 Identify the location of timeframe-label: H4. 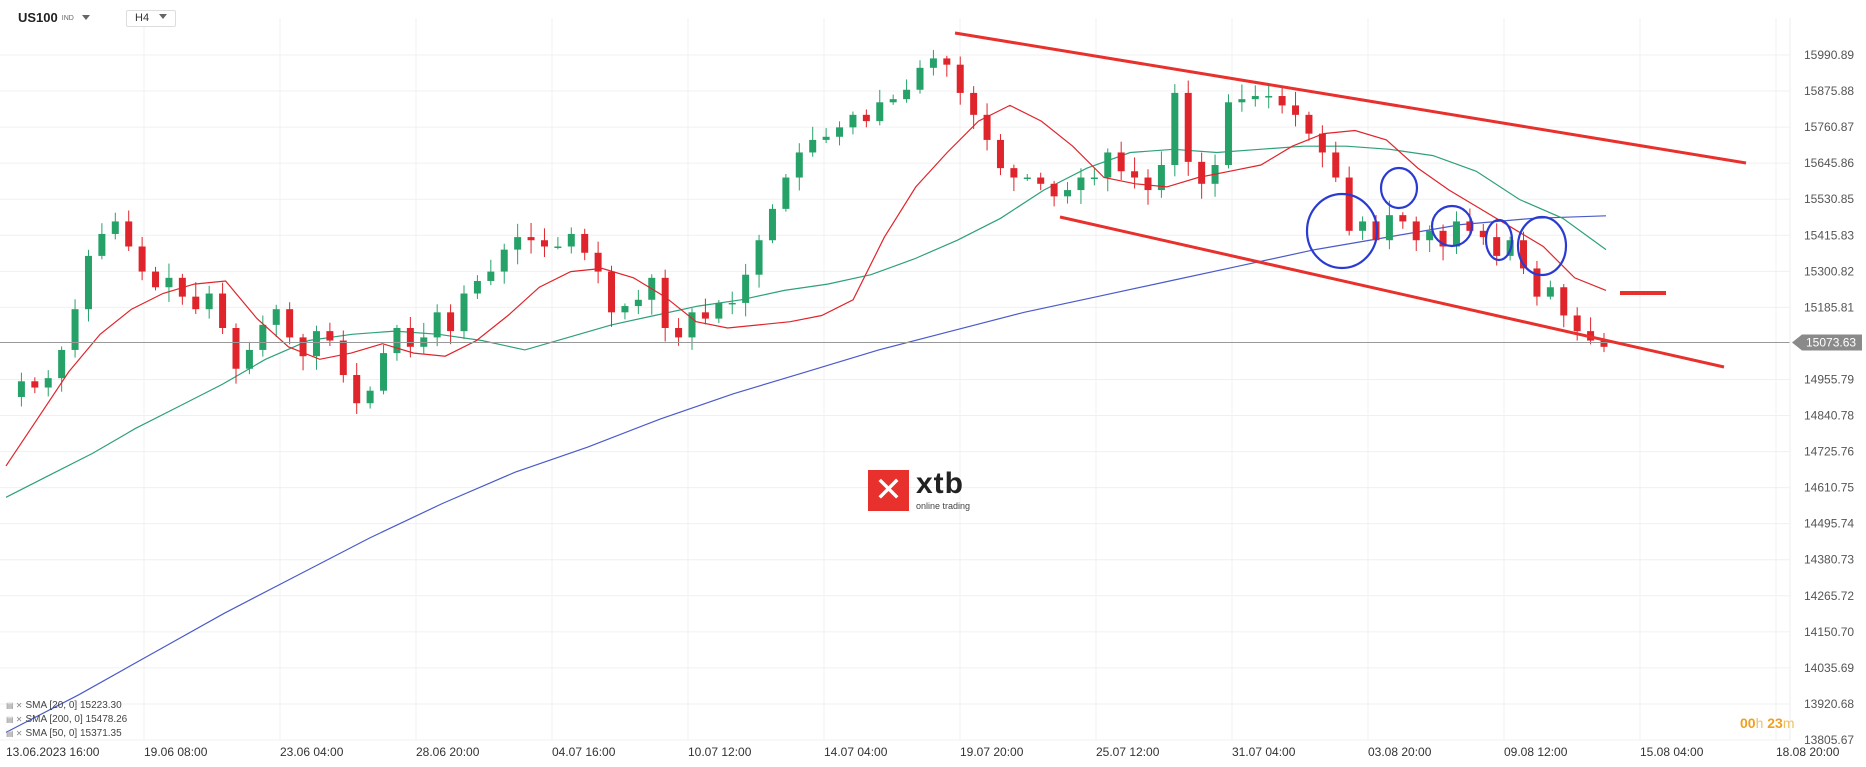
(142, 18).